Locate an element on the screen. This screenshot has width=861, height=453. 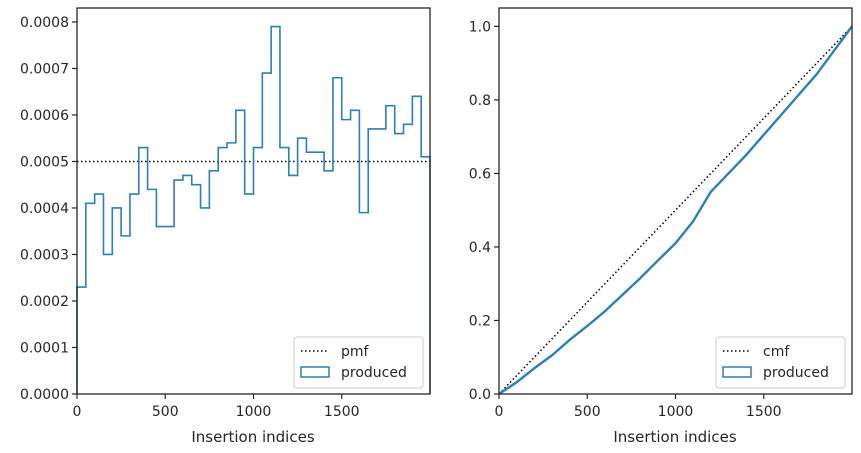
y-tick-label: 0.0005 is located at coordinates (44, 162).